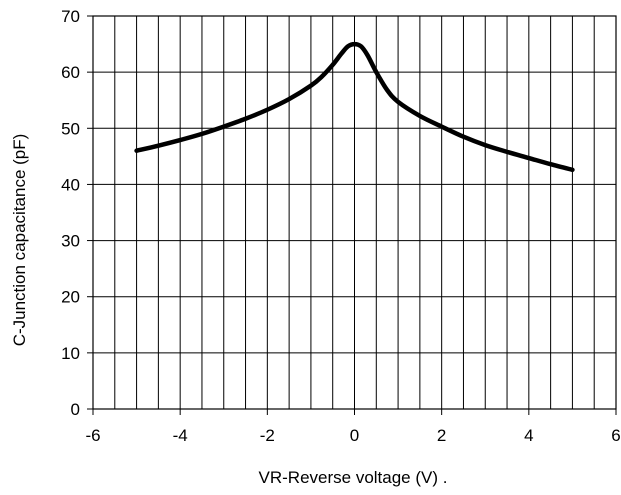 The width and height of the screenshot is (621, 495). What do you see at coordinates (615, 435) in the screenshot?
I see `x-tick-label: 6` at bounding box center [615, 435].